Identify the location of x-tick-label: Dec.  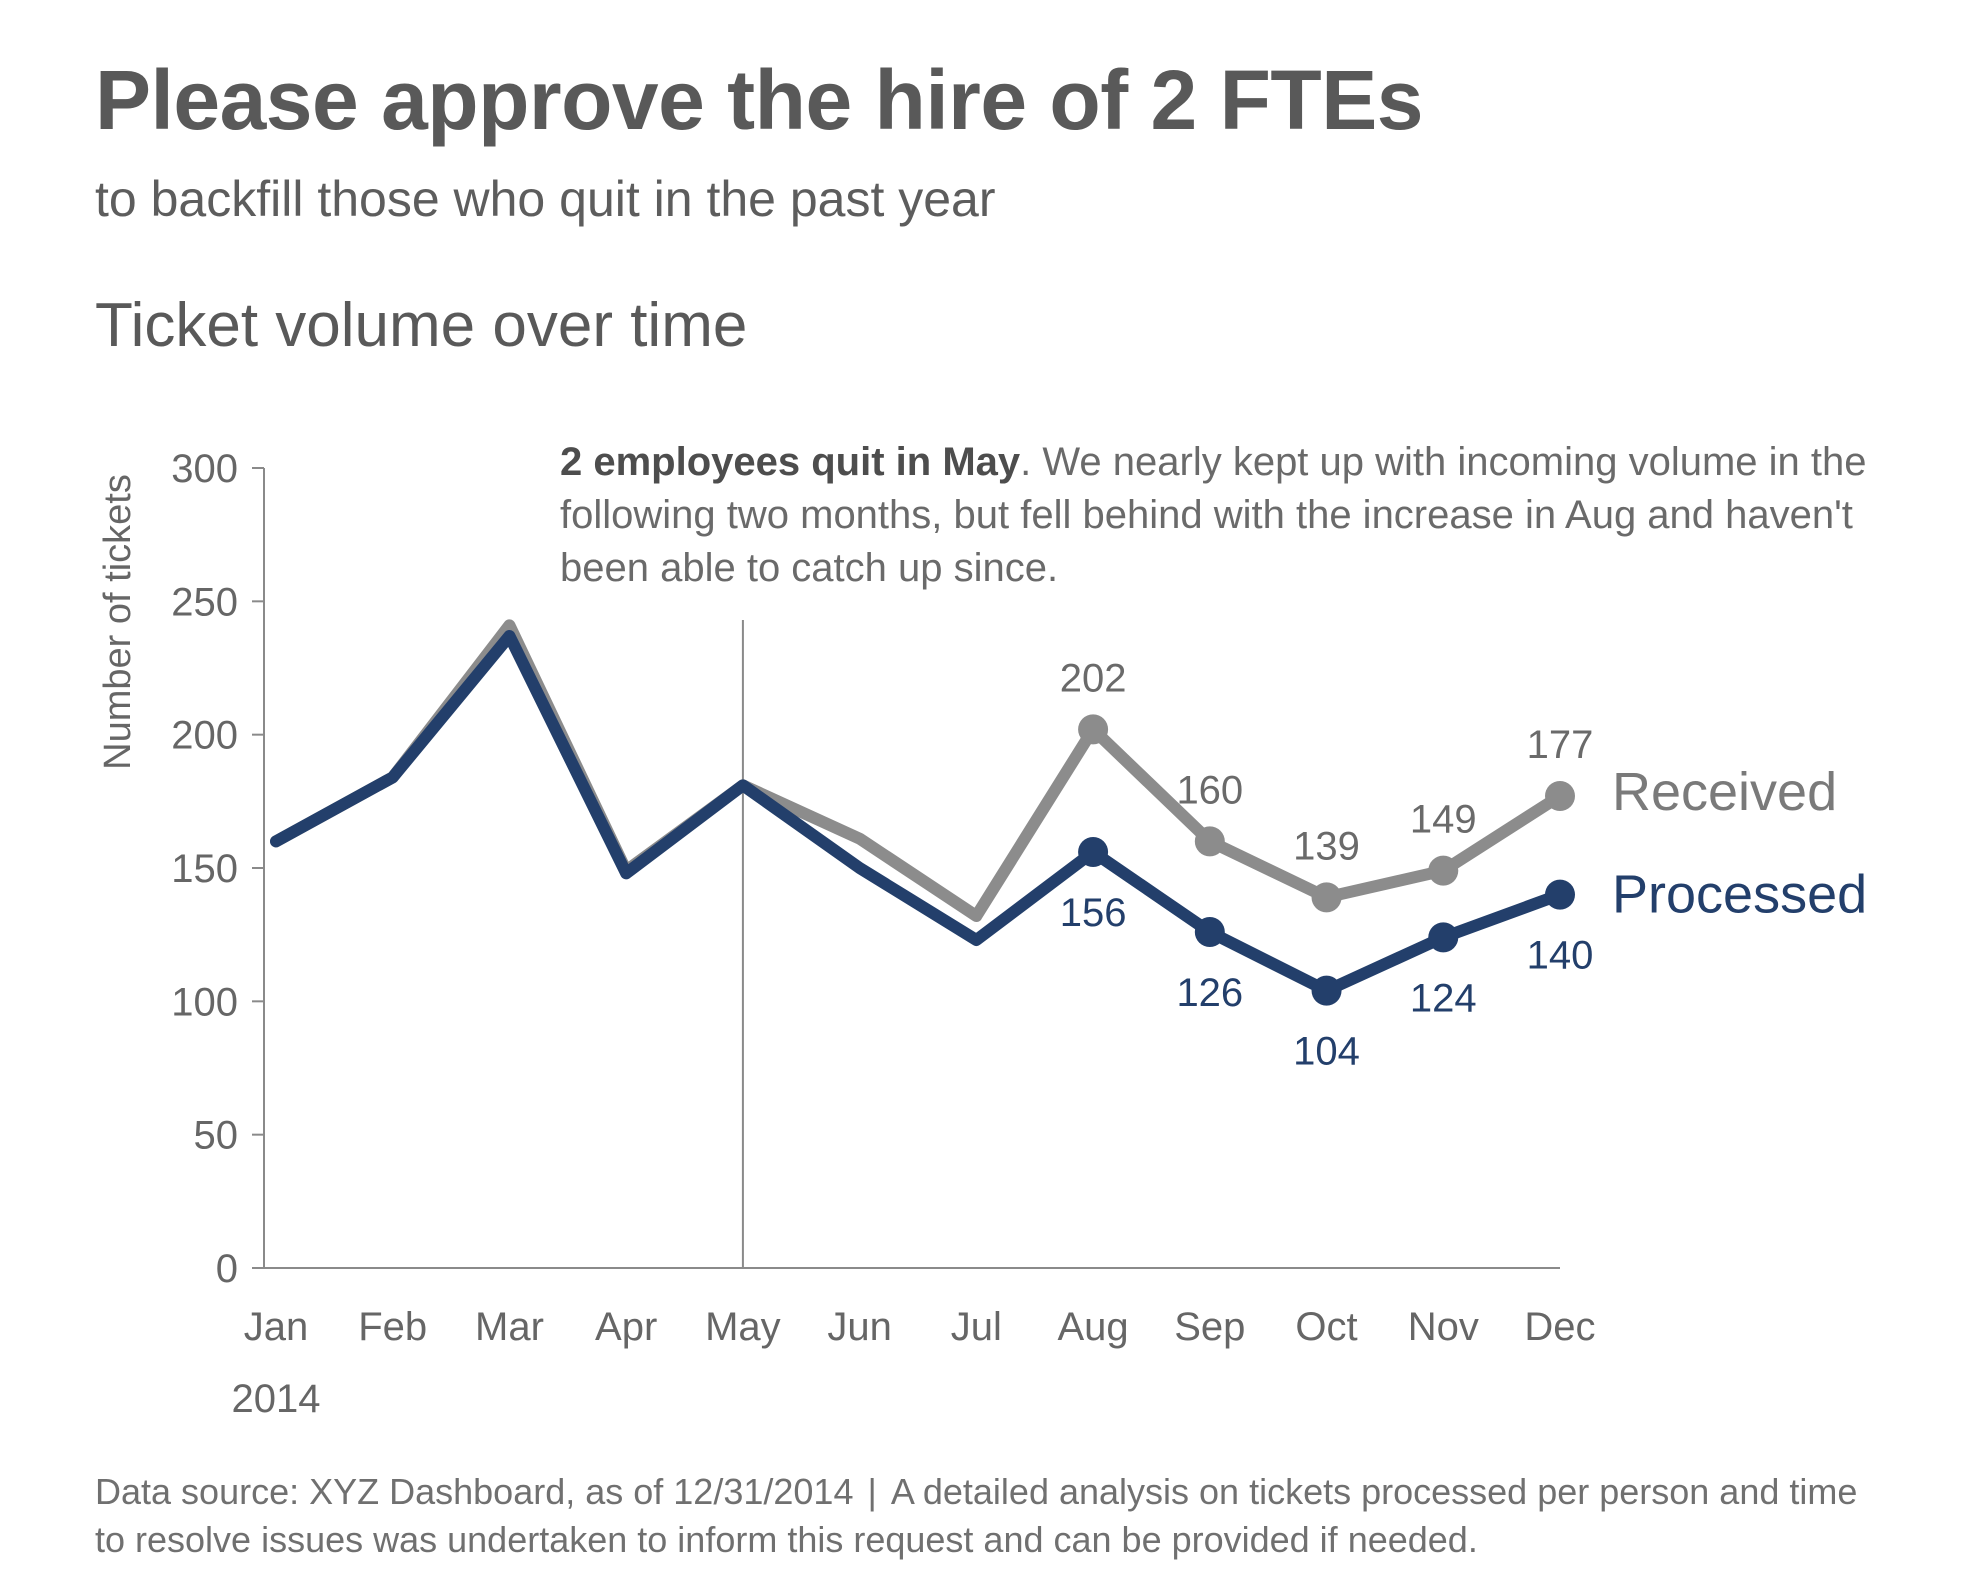
(1559, 1327).